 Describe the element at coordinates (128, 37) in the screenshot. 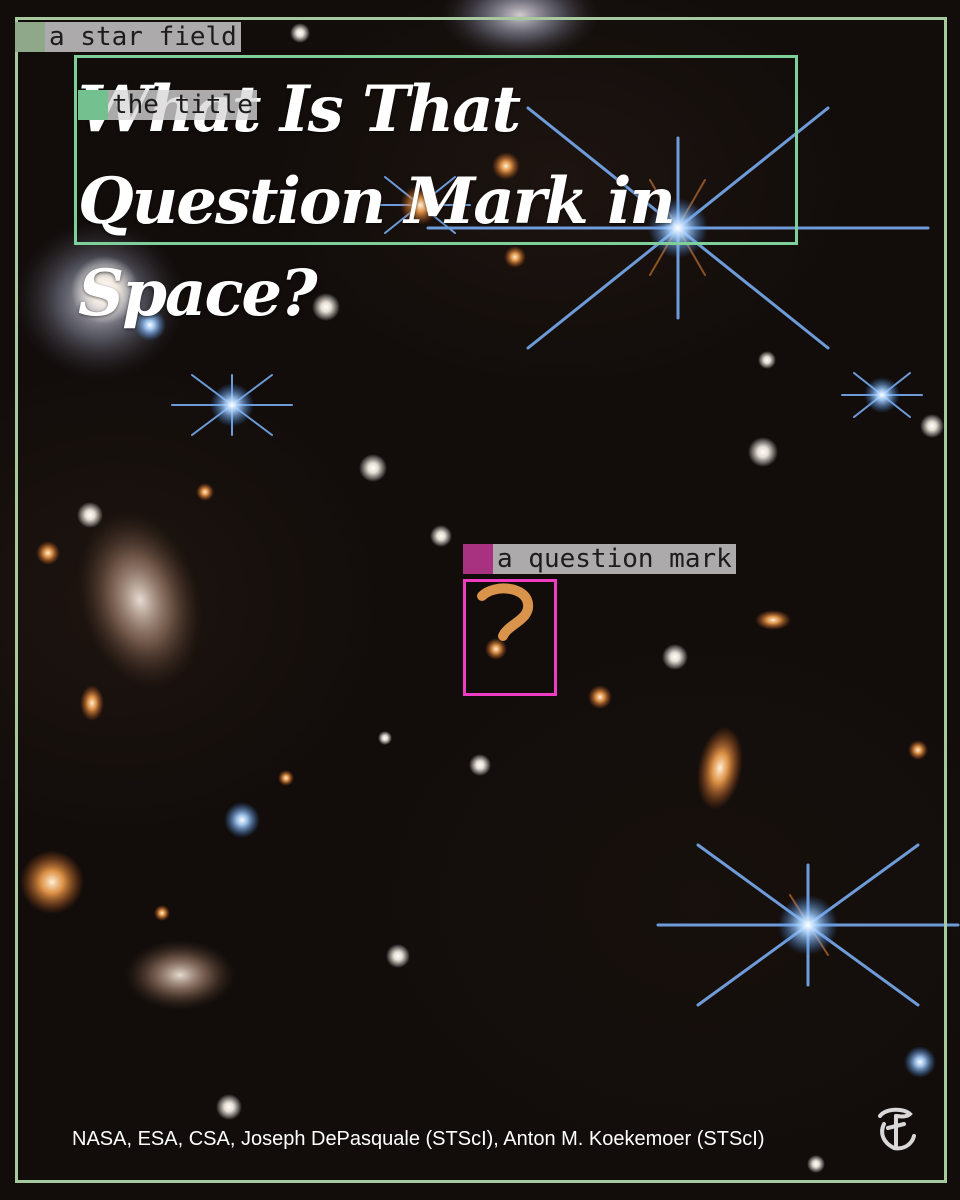

I see `star-field-annotation-label: a star field` at that location.